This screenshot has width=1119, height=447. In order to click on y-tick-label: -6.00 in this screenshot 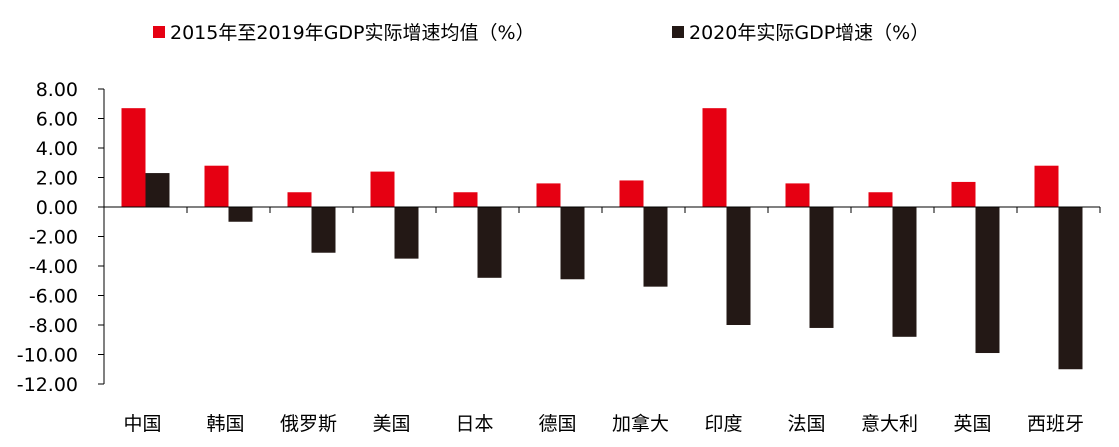, I will do `click(53, 297)`.